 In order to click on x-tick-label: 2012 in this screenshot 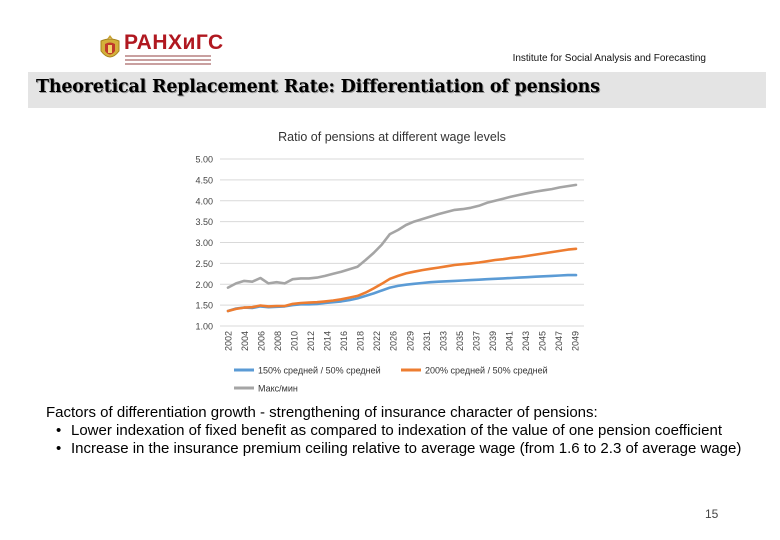, I will do `click(311, 341)`.